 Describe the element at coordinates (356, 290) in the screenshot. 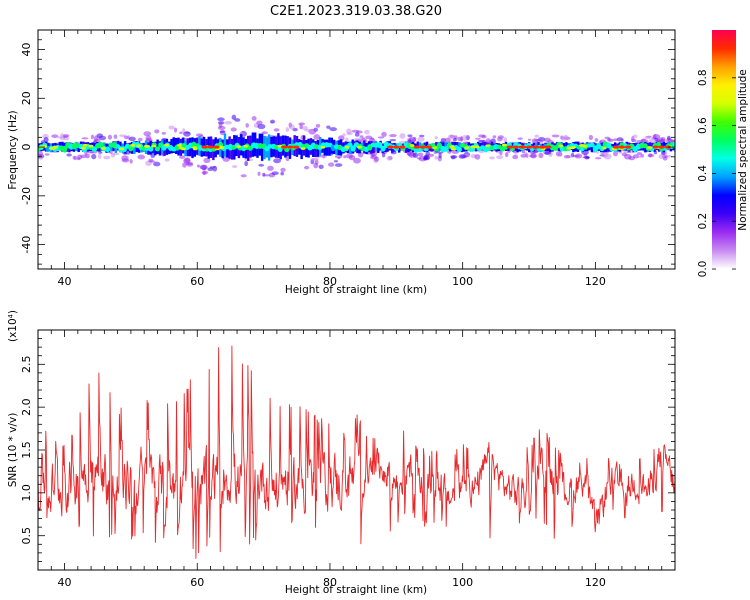

I see `spectrogram-x-label: Height of straight line (km)` at that location.